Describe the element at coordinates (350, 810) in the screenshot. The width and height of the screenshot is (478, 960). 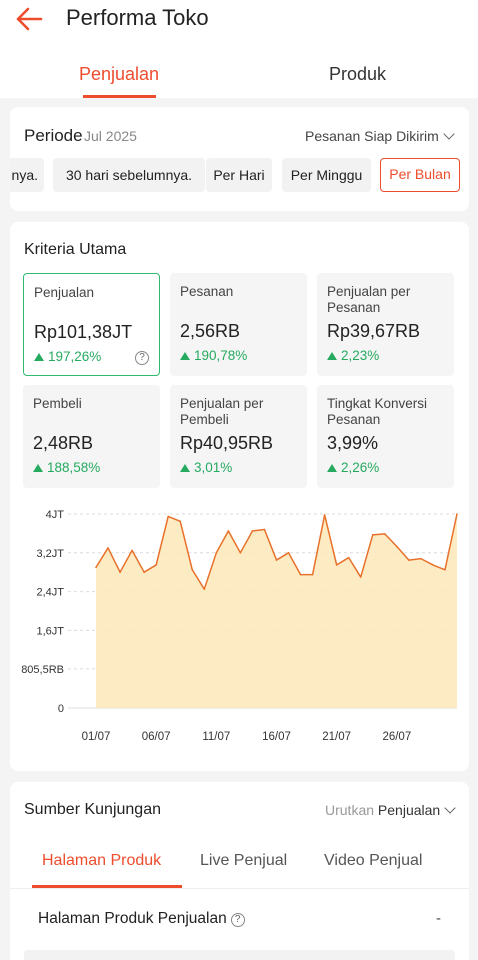
I see `sort-label: Urutkan` at that location.